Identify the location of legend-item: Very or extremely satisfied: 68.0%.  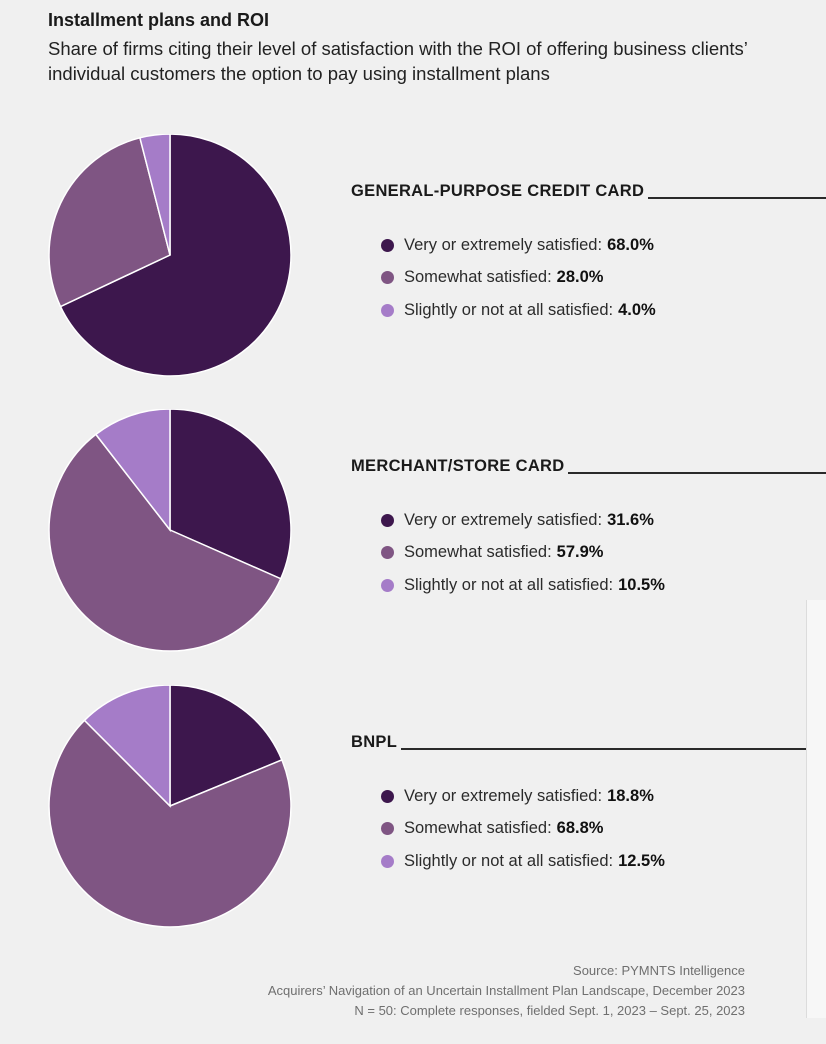
(518, 245).